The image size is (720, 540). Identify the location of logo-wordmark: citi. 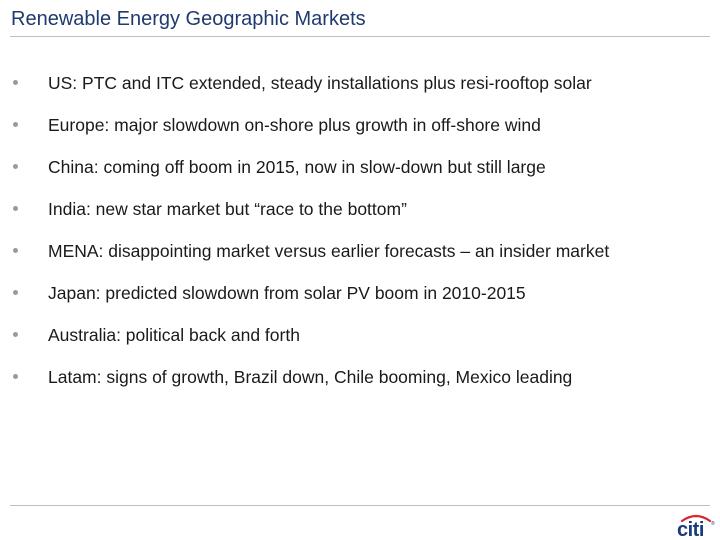
(690, 528).